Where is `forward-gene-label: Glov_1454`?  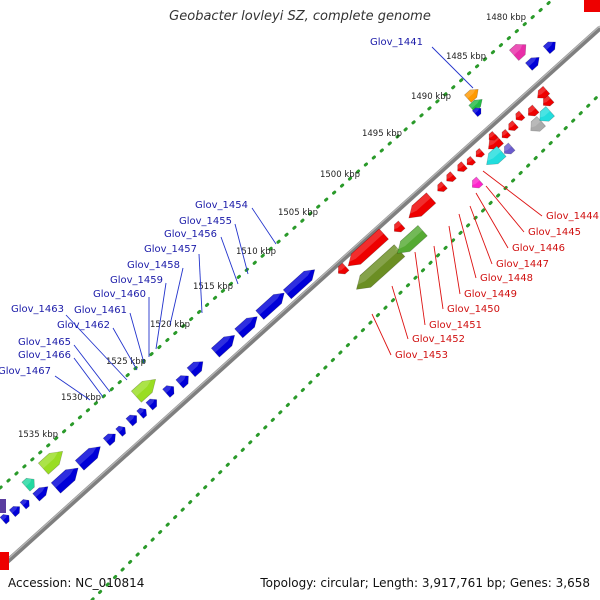 forward-gene-label: Glov_1454 is located at coordinates (221, 205).